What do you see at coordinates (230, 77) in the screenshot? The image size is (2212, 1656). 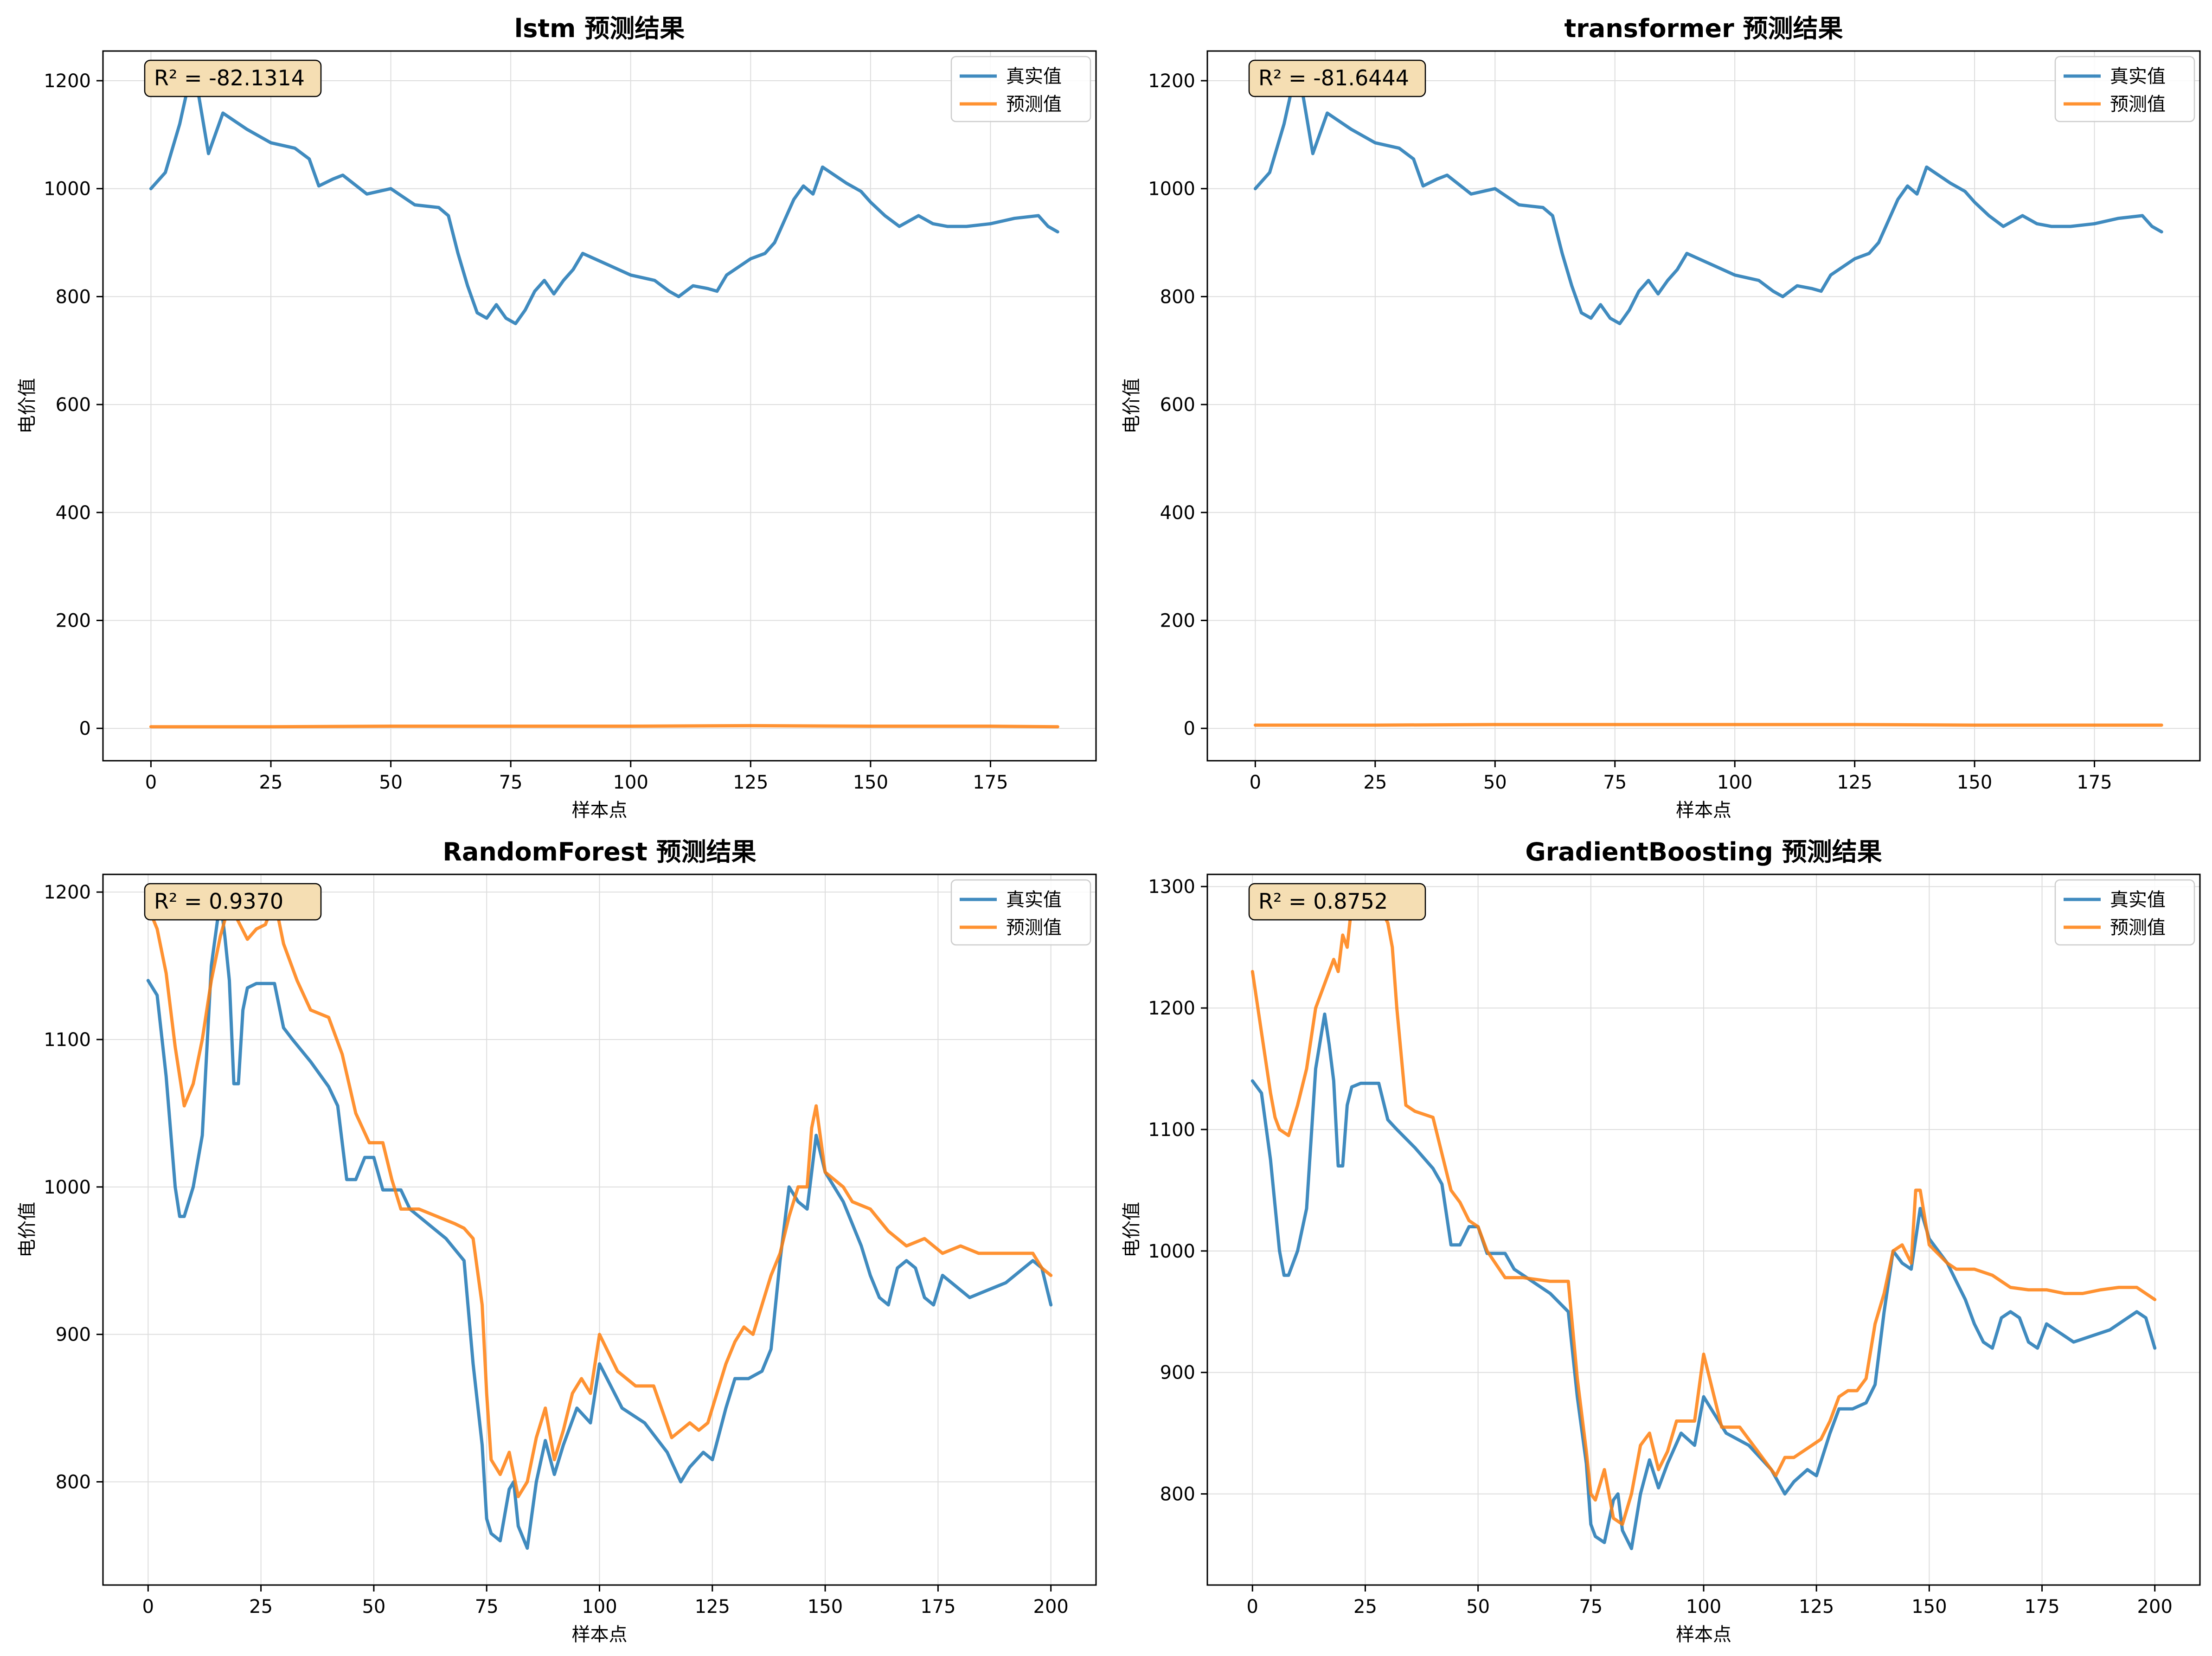 I see `r2-annotation: R² = -82.1314` at bounding box center [230, 77].